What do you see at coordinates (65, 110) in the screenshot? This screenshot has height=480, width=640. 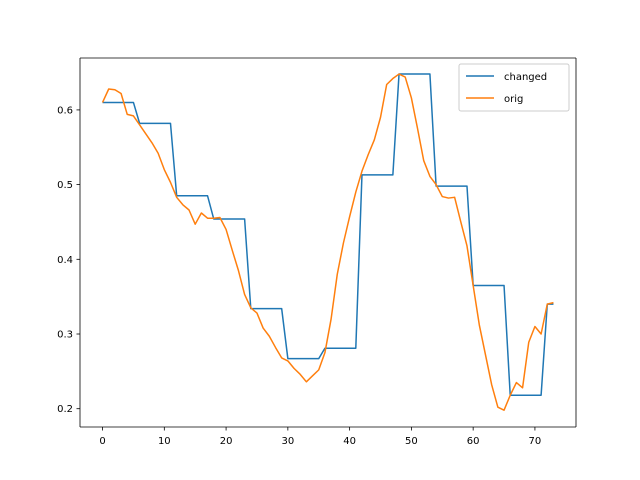 I see `y-tick-label: 0.6` at bounding box center [65, 110].